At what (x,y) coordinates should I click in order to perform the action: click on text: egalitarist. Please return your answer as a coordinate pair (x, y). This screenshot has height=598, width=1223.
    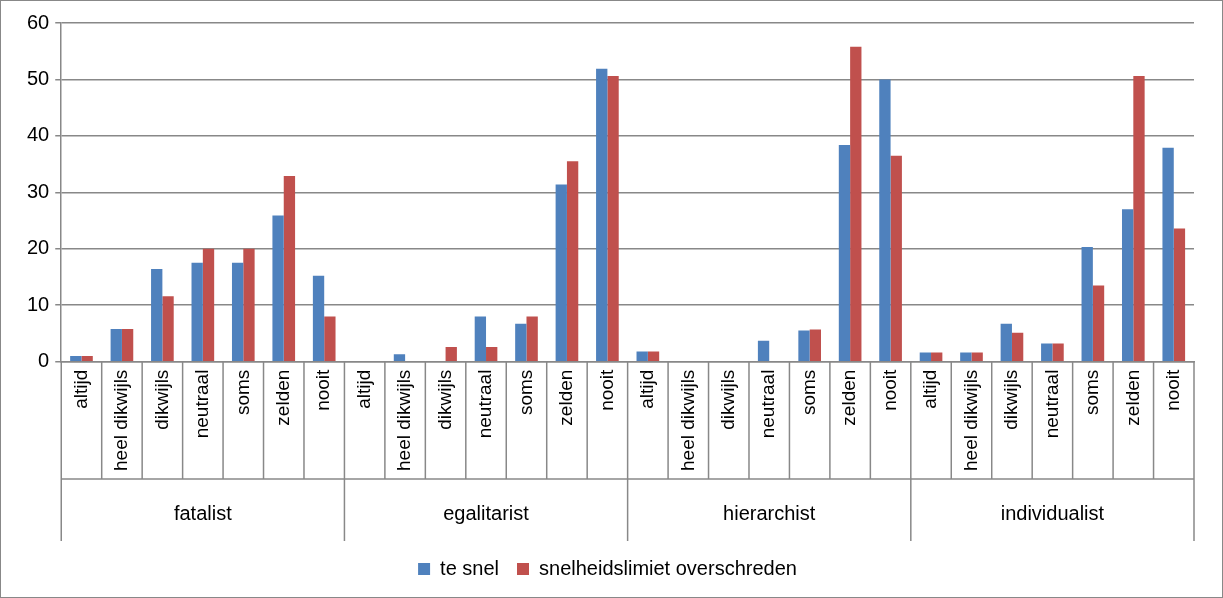
    Looking at the image, I should click on (486, 512).